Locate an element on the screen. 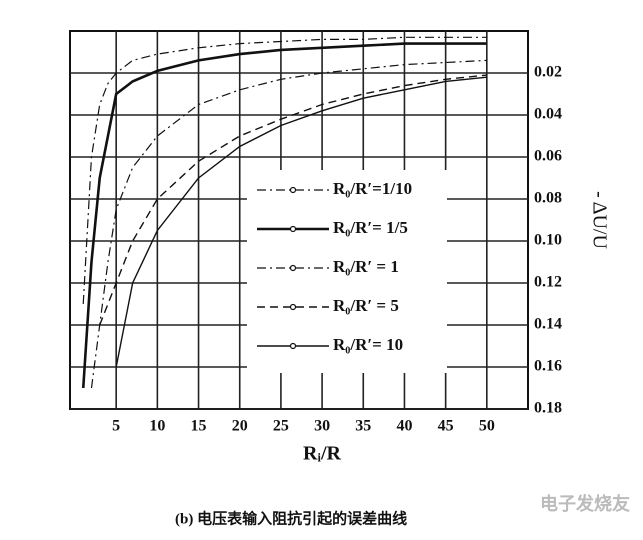  x-tick-label: 20 is located at coordinates (240, 426).